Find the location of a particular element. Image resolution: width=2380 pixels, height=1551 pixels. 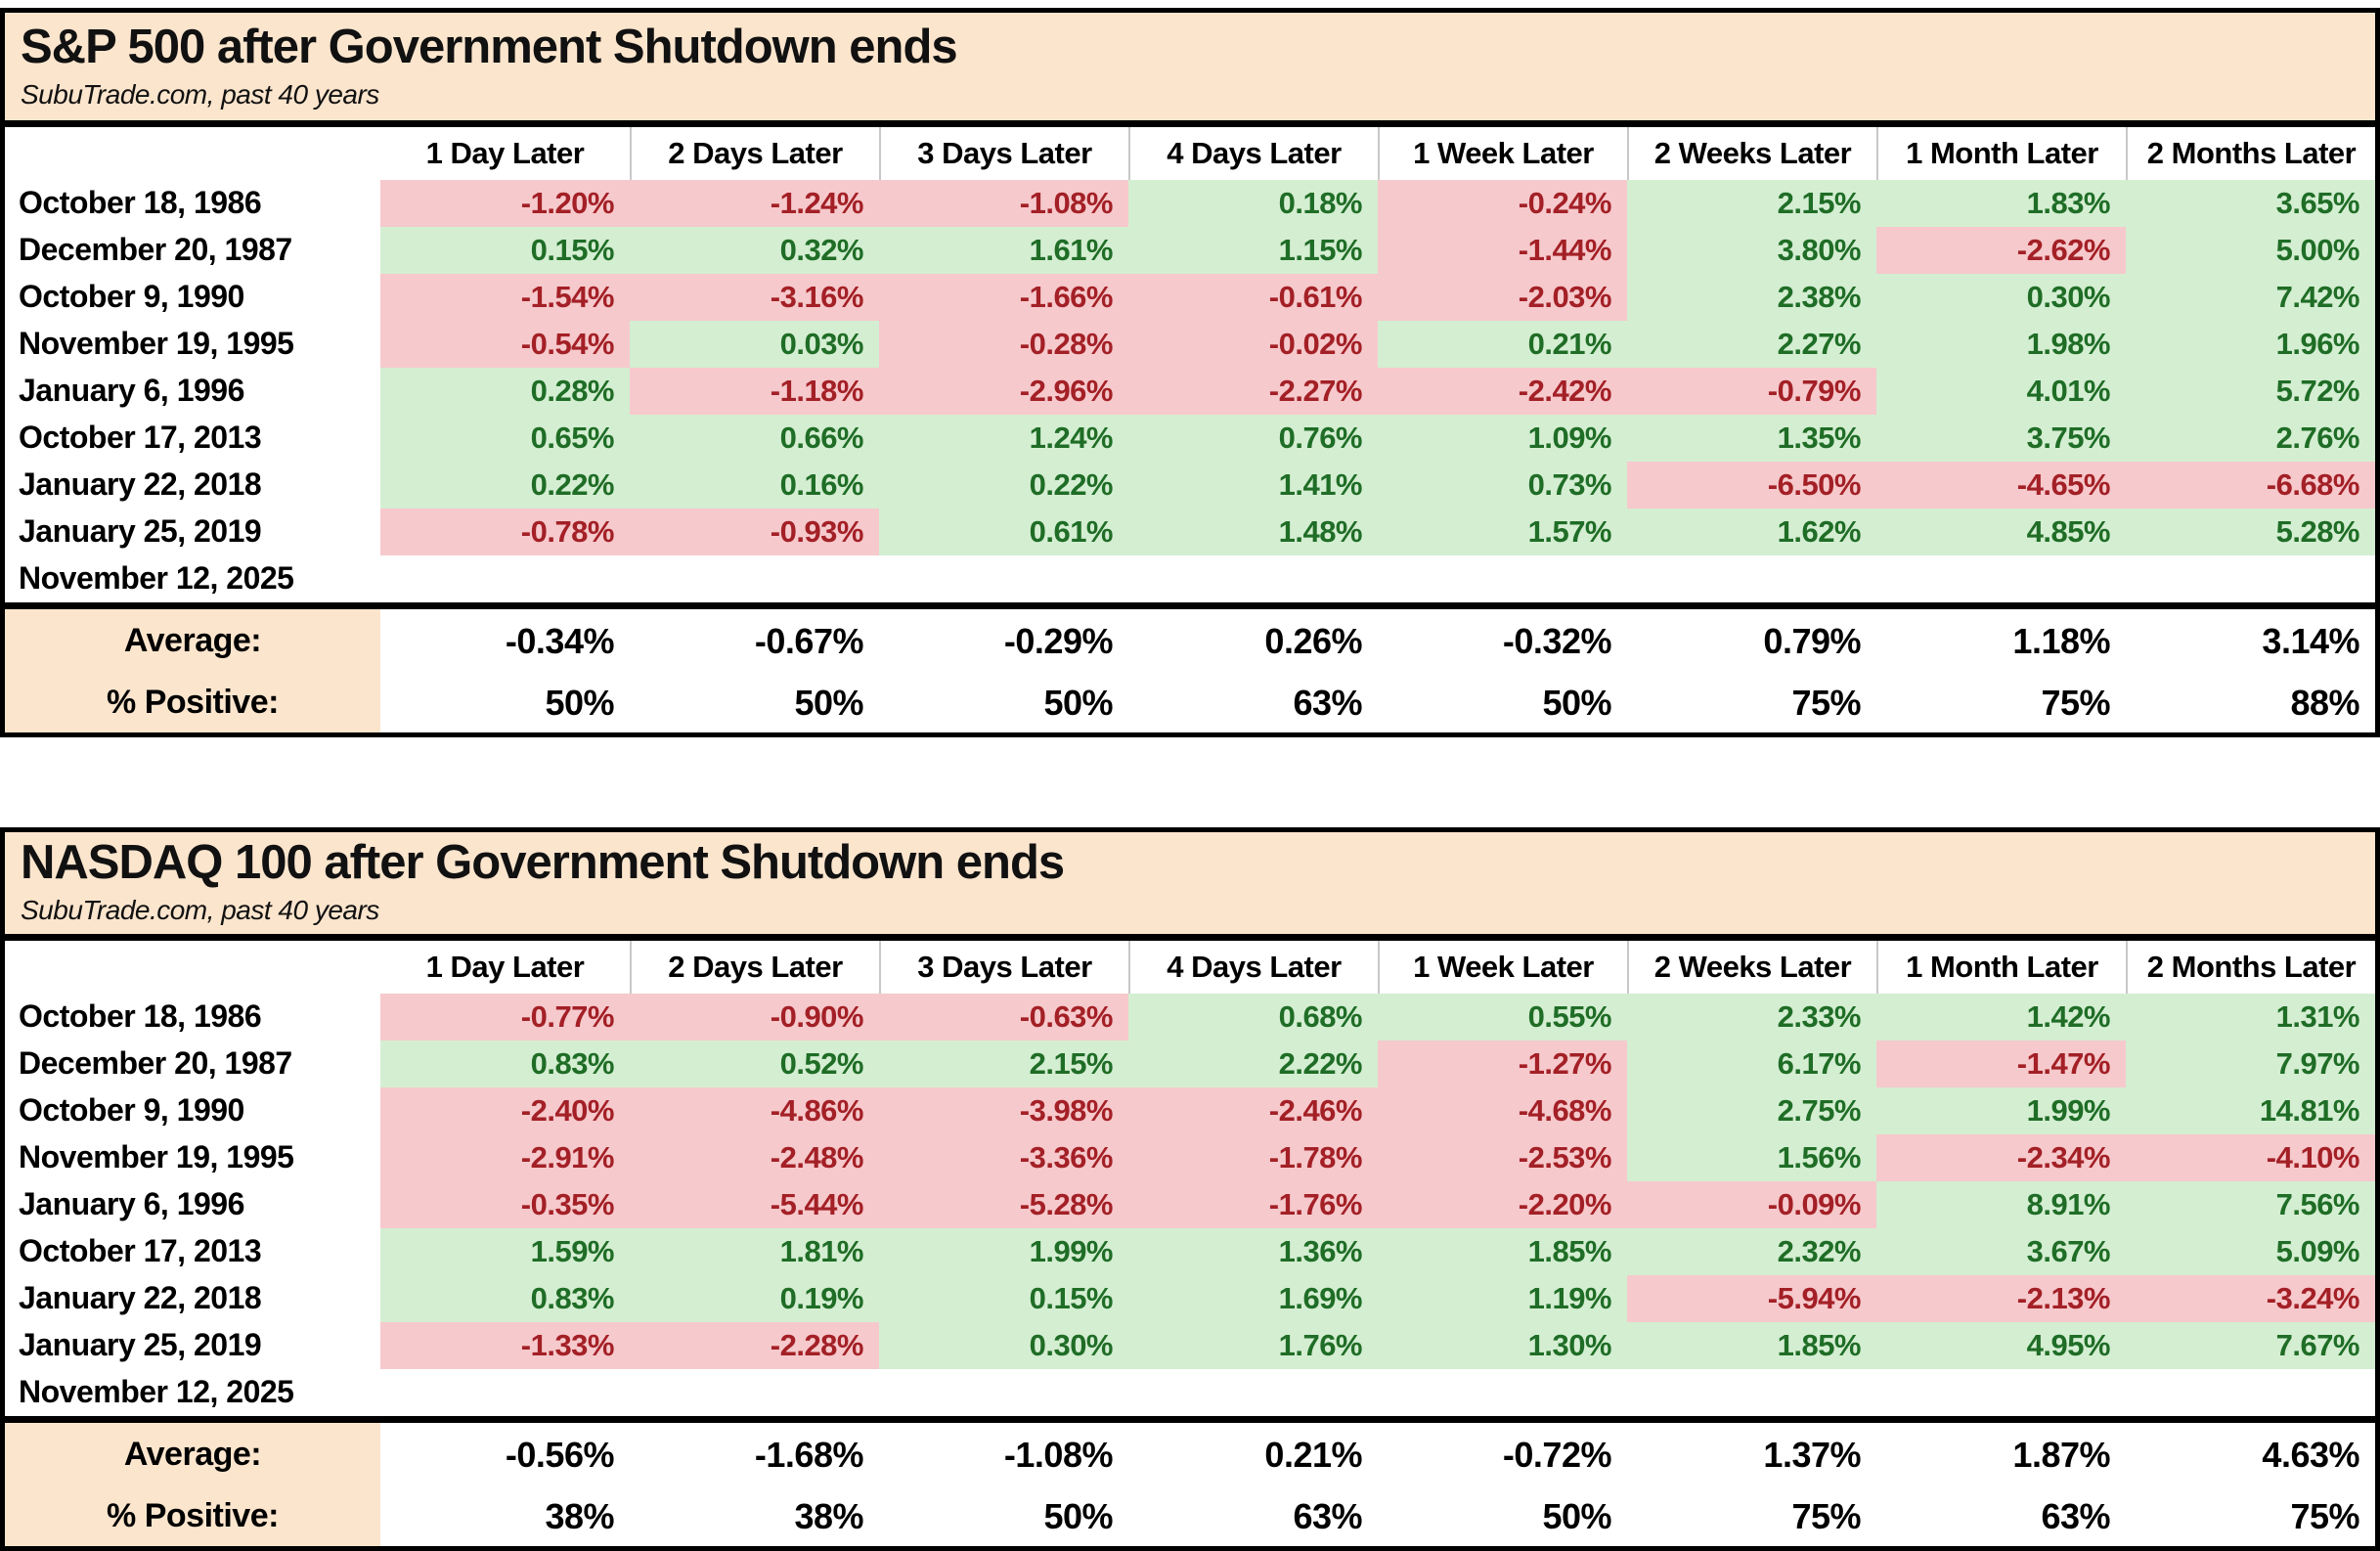

return-cell: 0.65% is located at coordinates (505, 438).